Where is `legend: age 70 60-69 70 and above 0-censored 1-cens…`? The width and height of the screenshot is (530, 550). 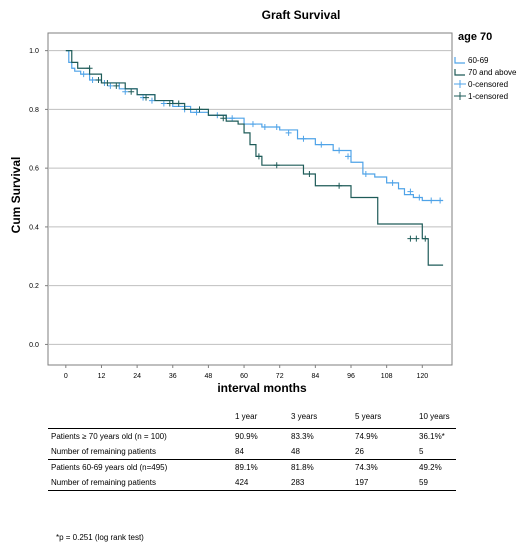
legend: age 70 60-69 70 and above 0-censored 1-cens… is located at coordinates (485, 66).